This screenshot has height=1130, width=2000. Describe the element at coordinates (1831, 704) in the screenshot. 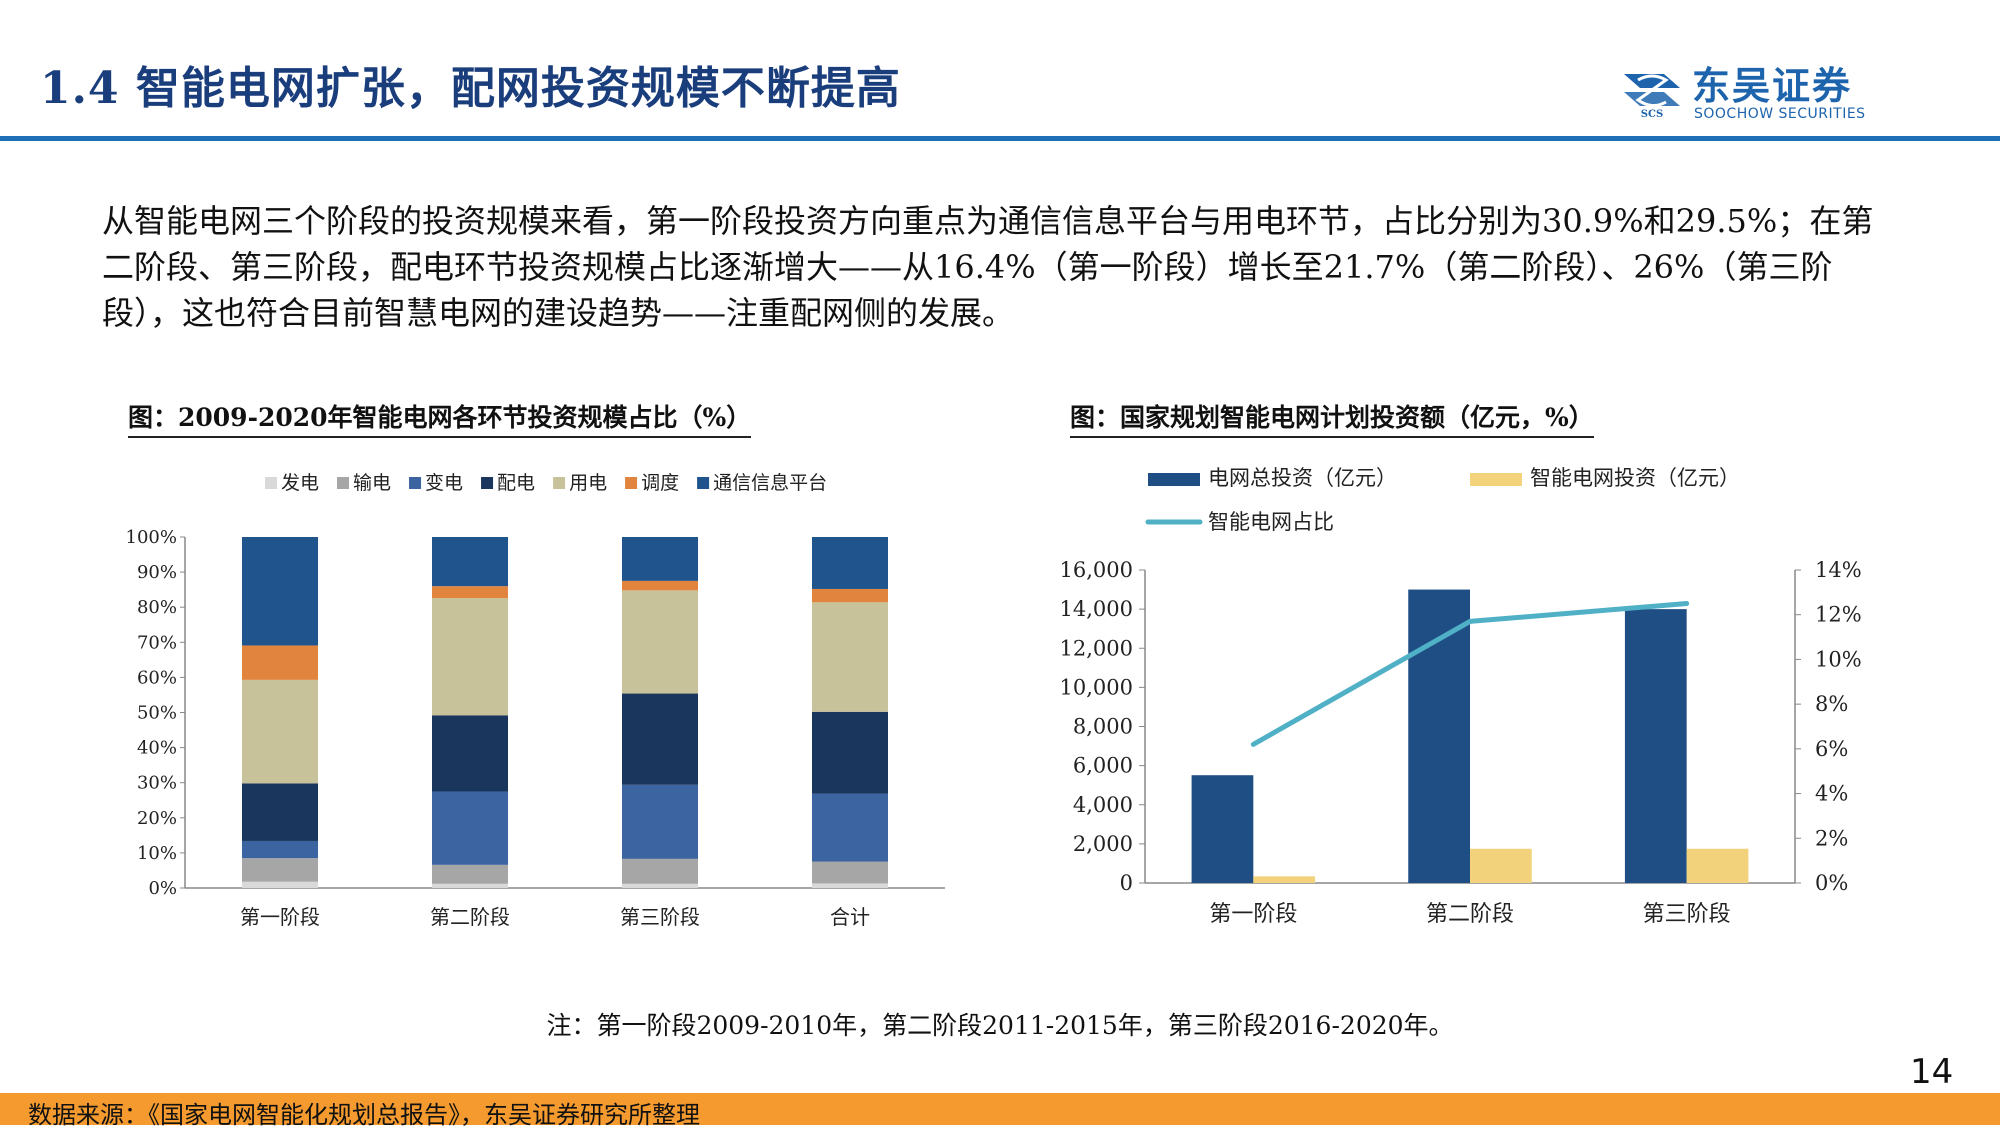

I see `y2-tick-label-4: 8%` at that location.